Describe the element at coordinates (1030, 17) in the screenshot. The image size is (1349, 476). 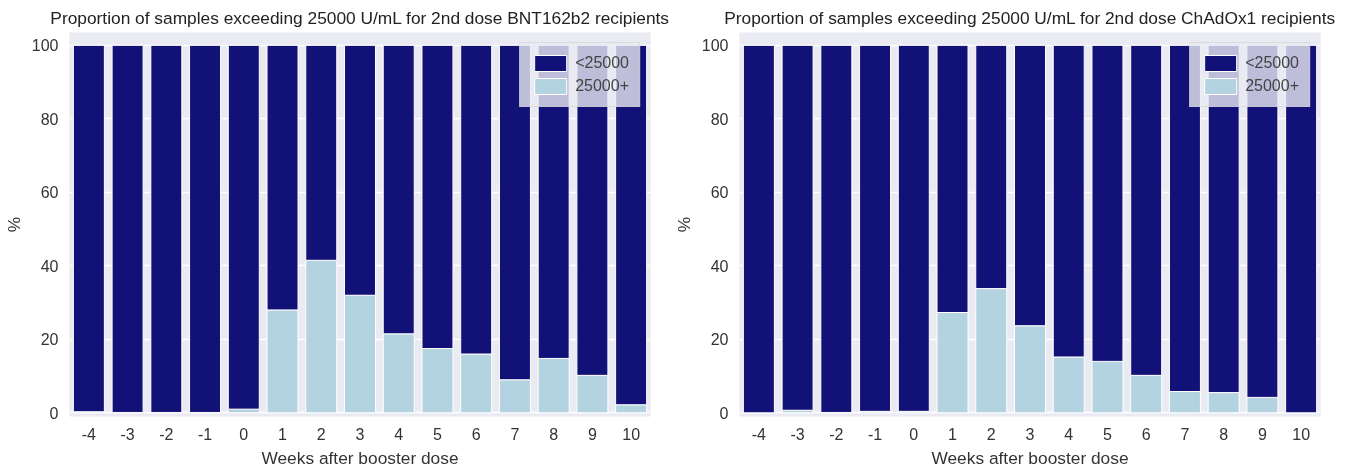
I see `chart-title: Proportion of samples exceeding 25000 U/mL for 2nd dose ChAdOx1 recipients` at that location.